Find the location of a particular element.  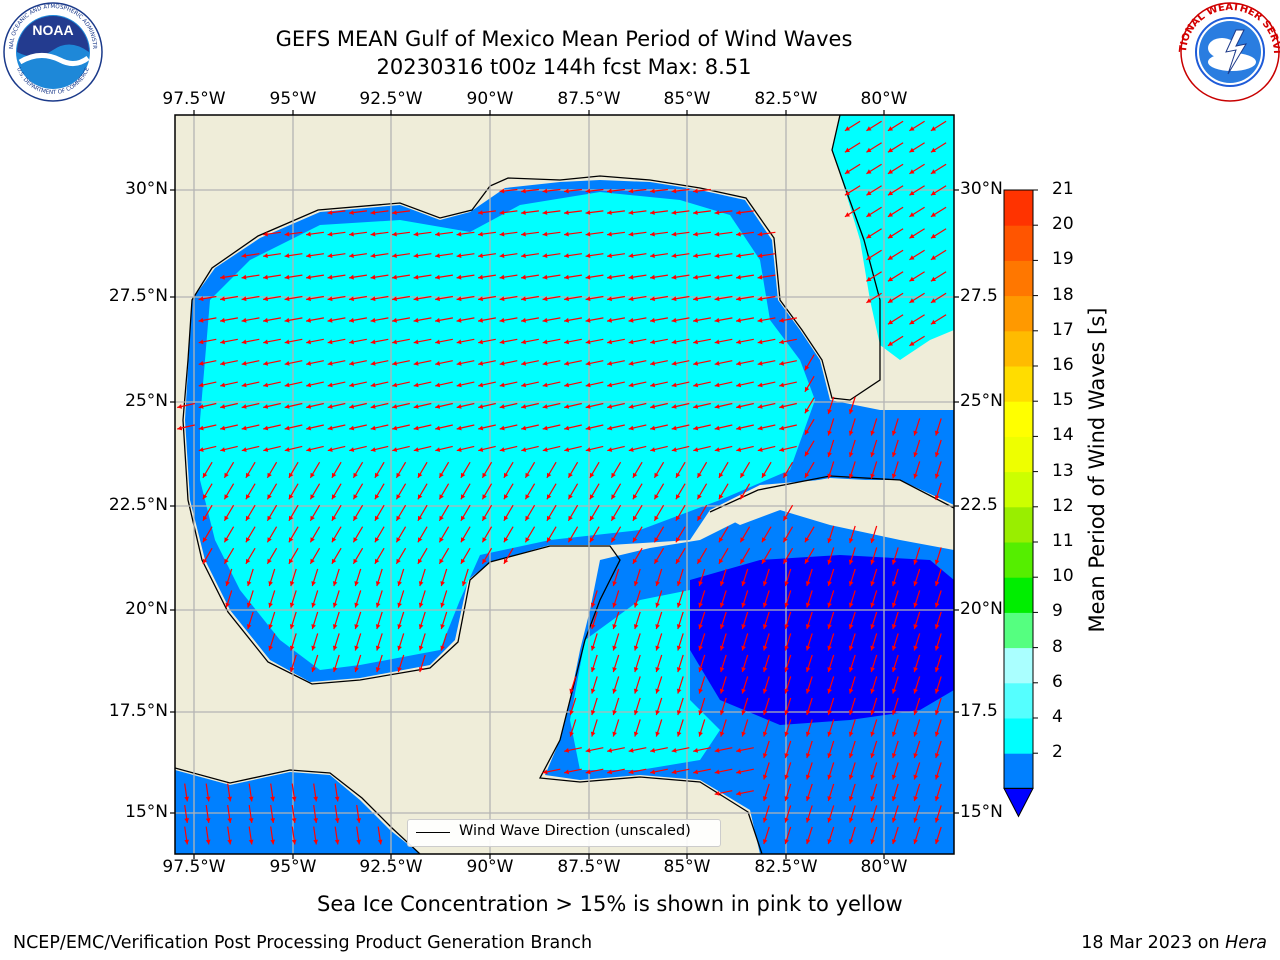

lon-label-top: 95°W is located at coordinates (293, 99).